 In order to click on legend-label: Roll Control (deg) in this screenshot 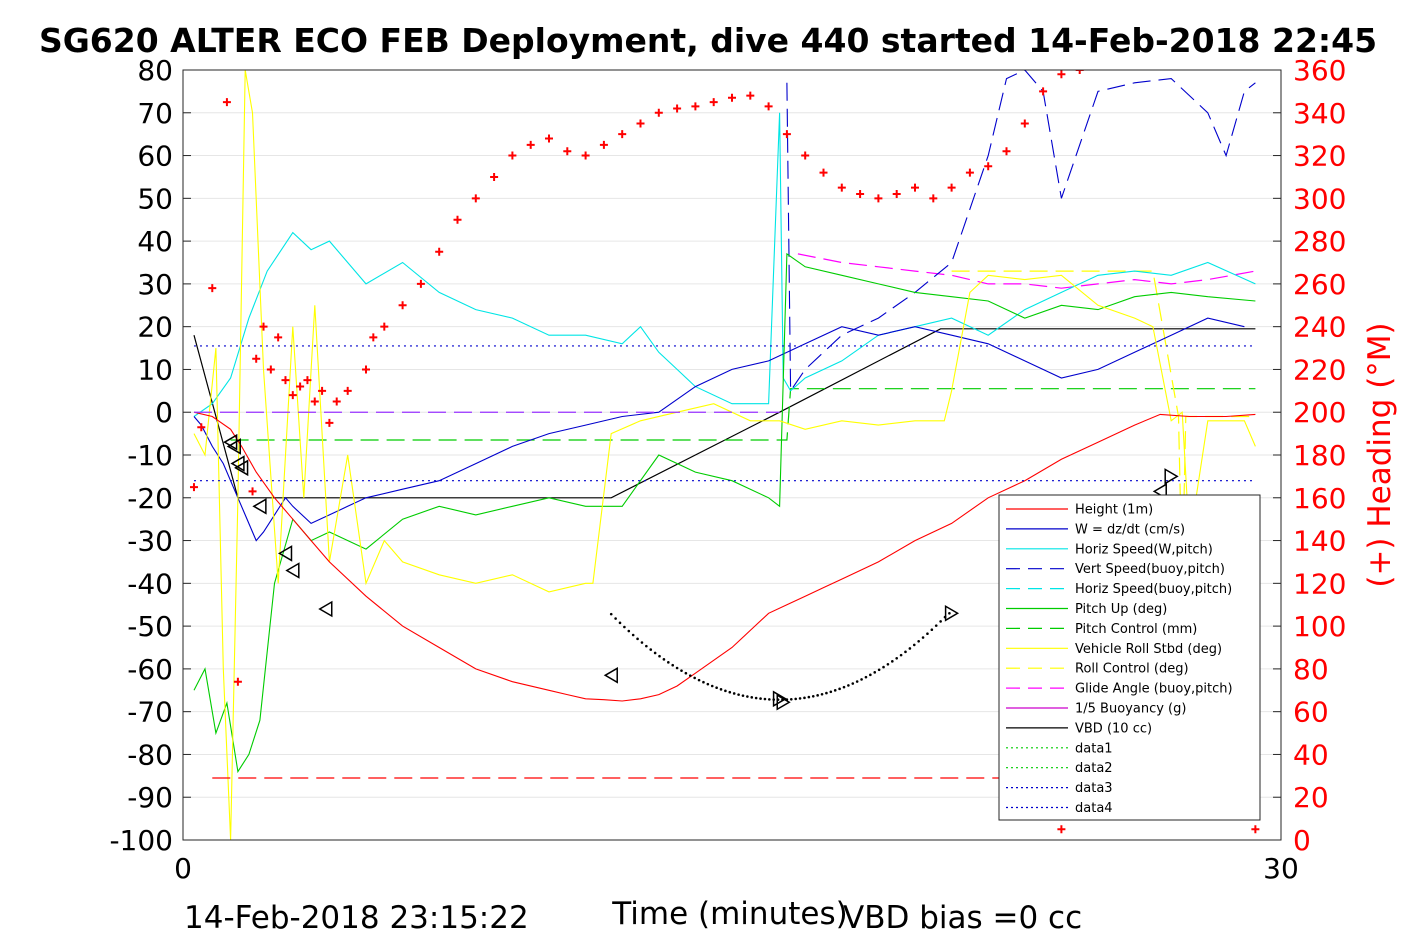, I will do `click(1132, 669)`.